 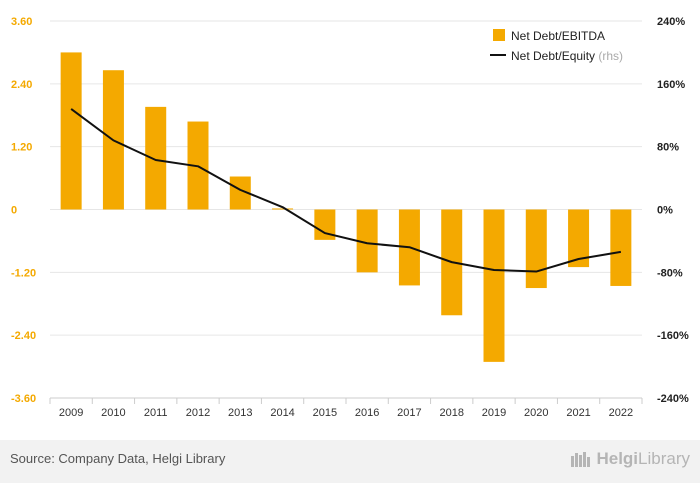 What do you see at coordinates (579, 238) in the screenshot?
I see `bar-2021` at bounding box center [579, 238].